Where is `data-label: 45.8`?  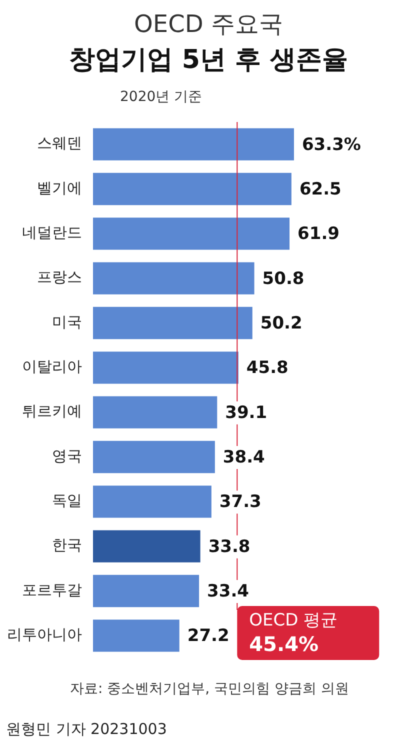 data-label: 45.8 is located at coordinates (267, 368).